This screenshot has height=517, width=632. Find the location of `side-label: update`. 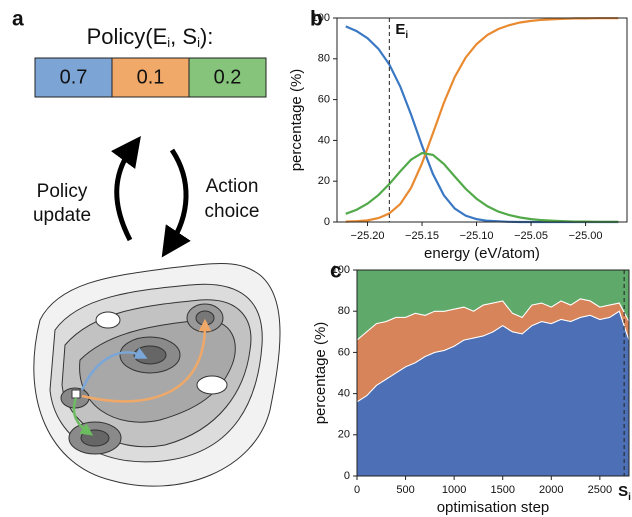

side-label: update is located at coordinates (62, 215).